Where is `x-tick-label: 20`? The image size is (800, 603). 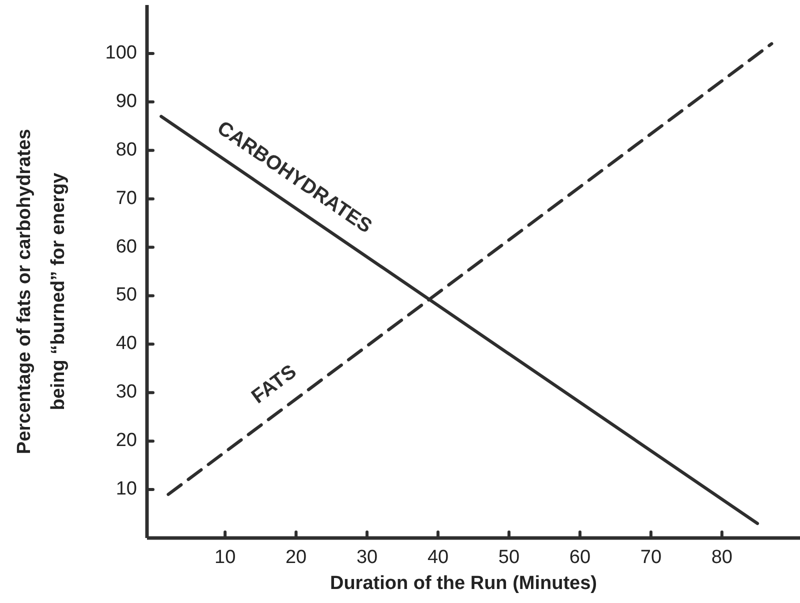
x-tick-label: 20 is located at coordinates (296, 557).